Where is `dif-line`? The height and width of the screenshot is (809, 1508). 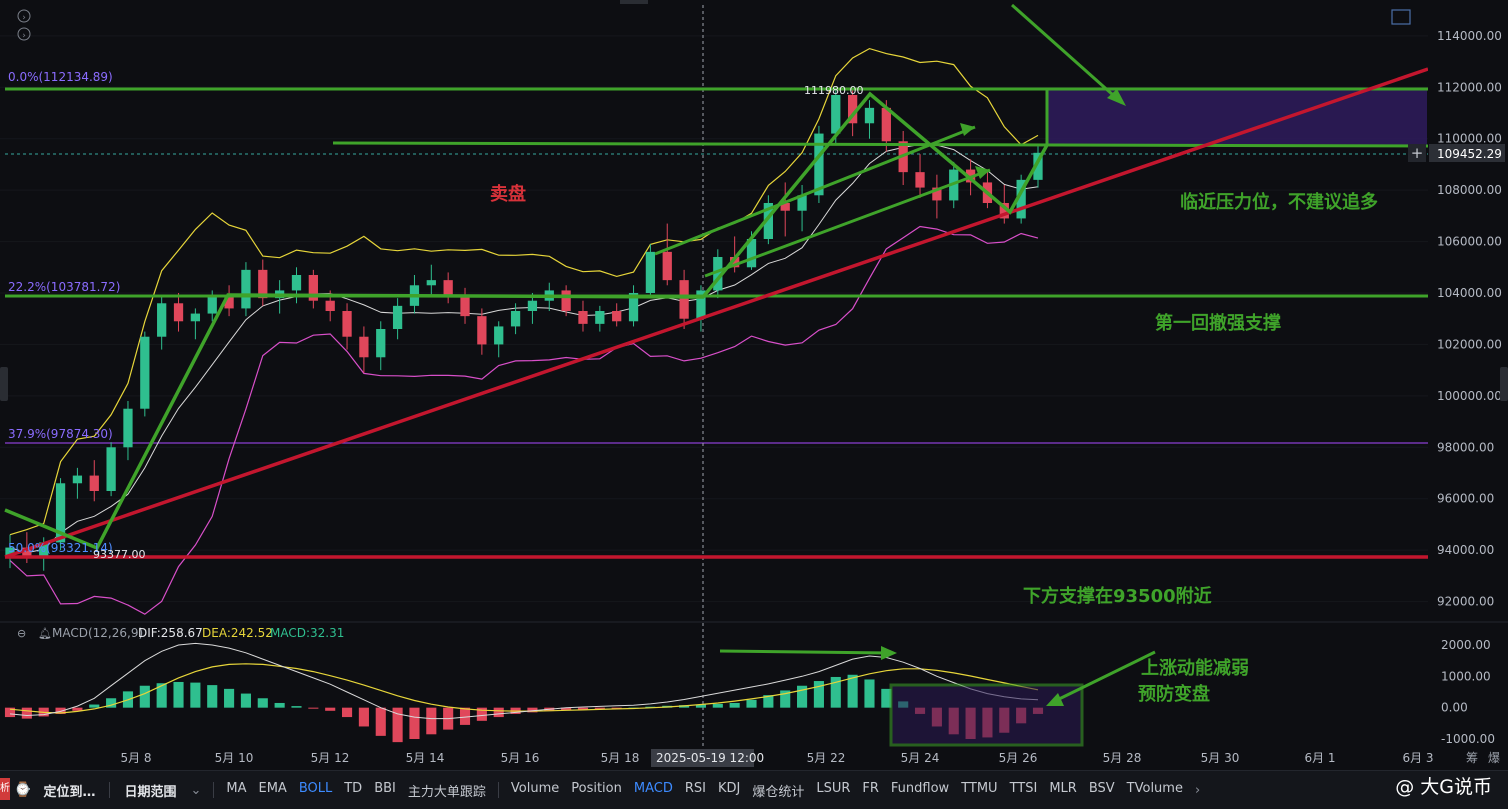
dif-line is located at coordinates (524, 681).